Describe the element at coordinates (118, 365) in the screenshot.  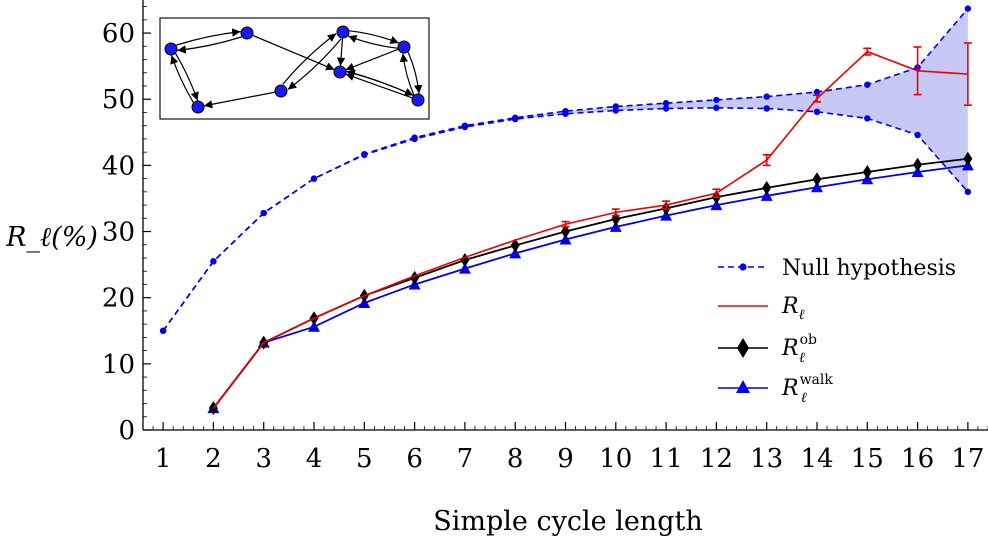
I see `y-tick-label: 10` at that location.